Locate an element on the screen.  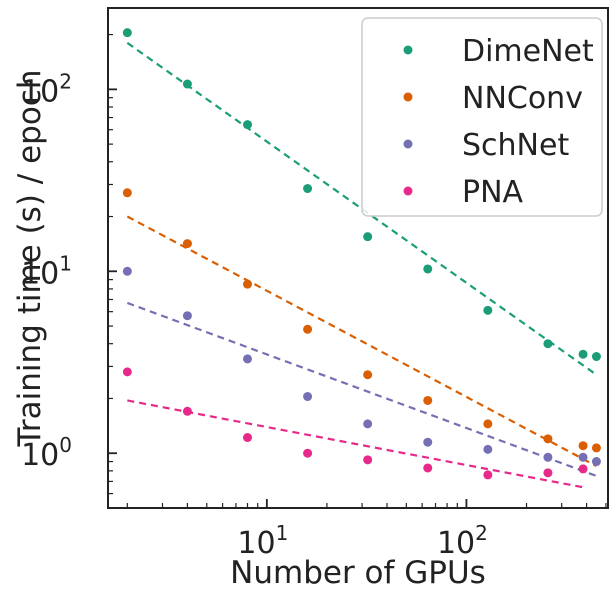
legend-box is located at coordinates (482, 117).